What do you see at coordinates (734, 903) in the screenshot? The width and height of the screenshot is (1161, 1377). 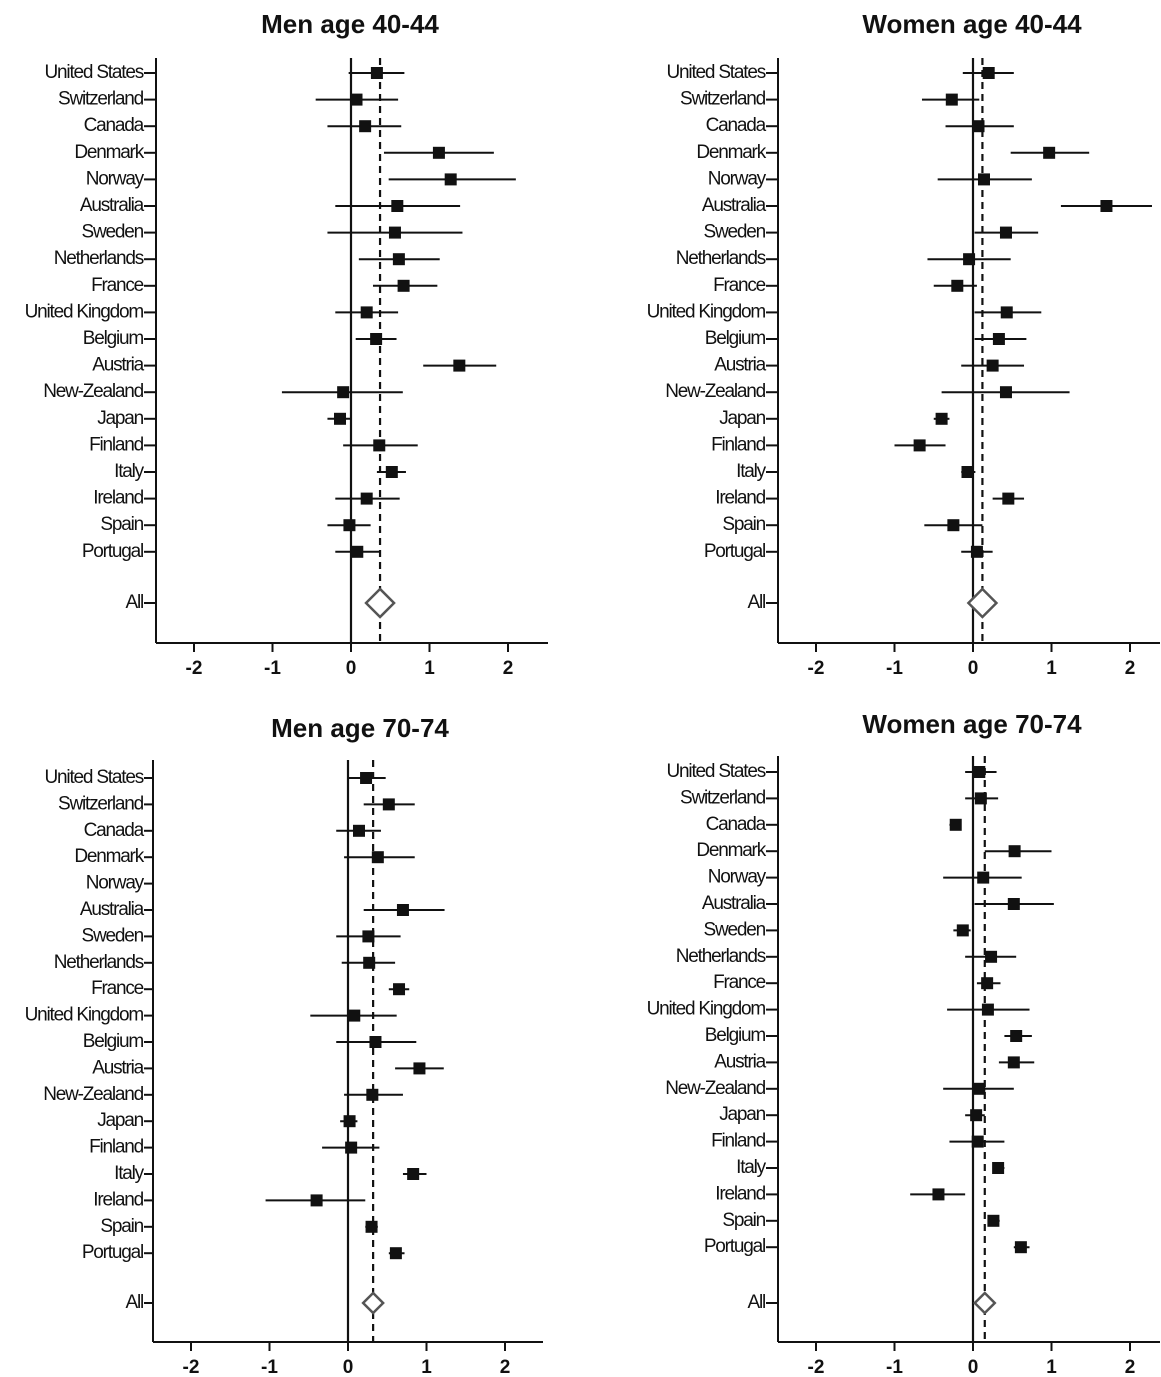 I see `country-label-australia: Australia` at bounding box center [734, 903].